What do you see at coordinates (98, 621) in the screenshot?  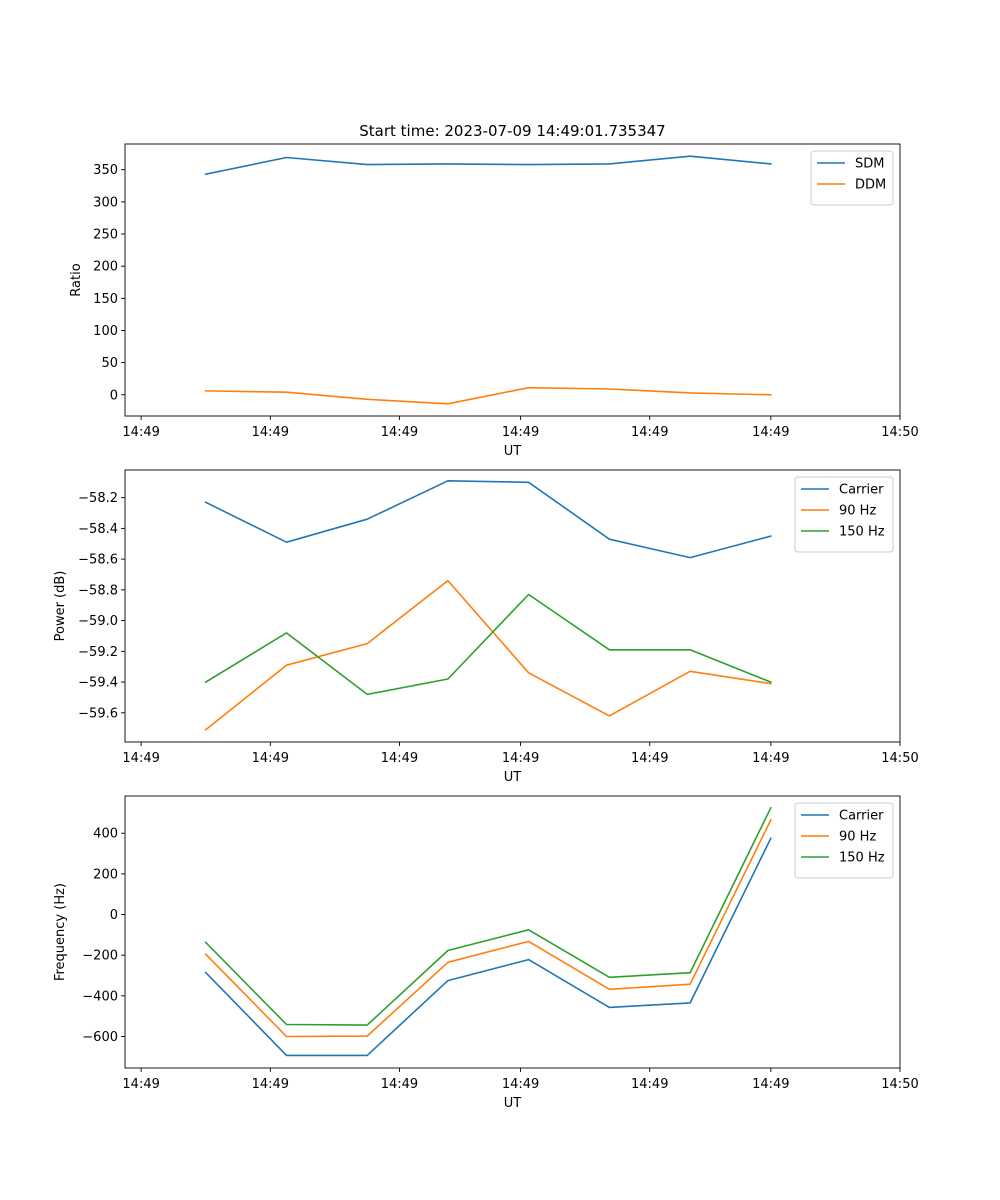 I see `y-tick-label: −59.0` at bounding box center [98, 621].